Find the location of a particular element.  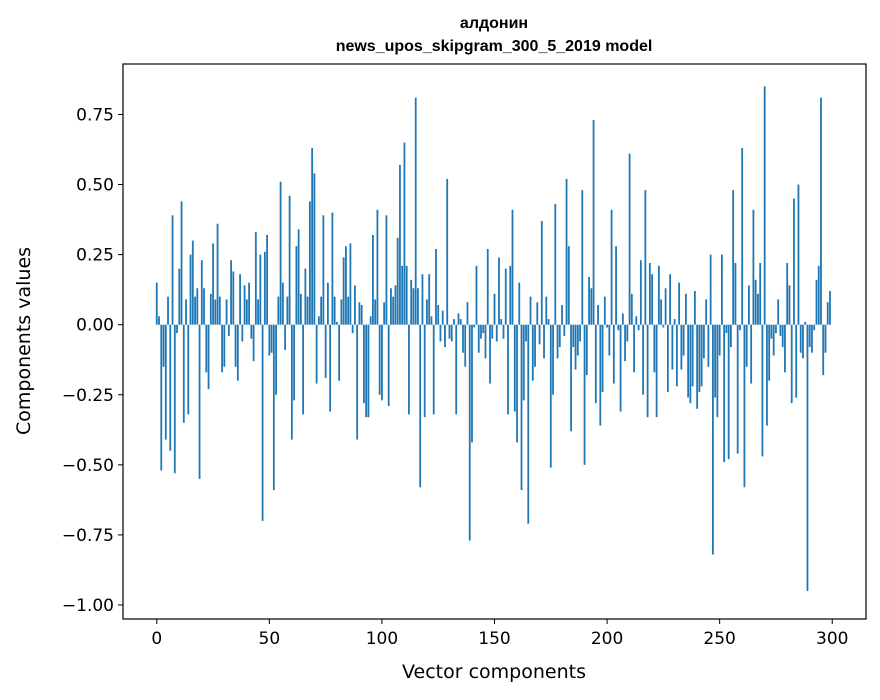

x-tick-label: 300 is located at coordinates (832, 639).